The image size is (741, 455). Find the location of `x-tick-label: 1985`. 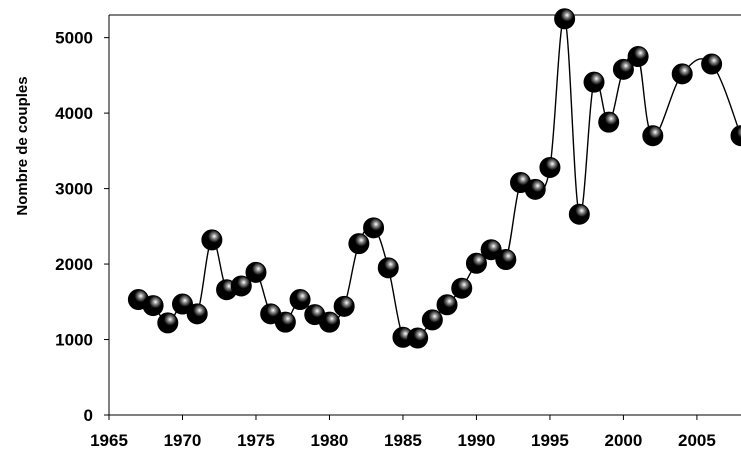

x-tick-label: 1985 is located at coordinates (403, 440).